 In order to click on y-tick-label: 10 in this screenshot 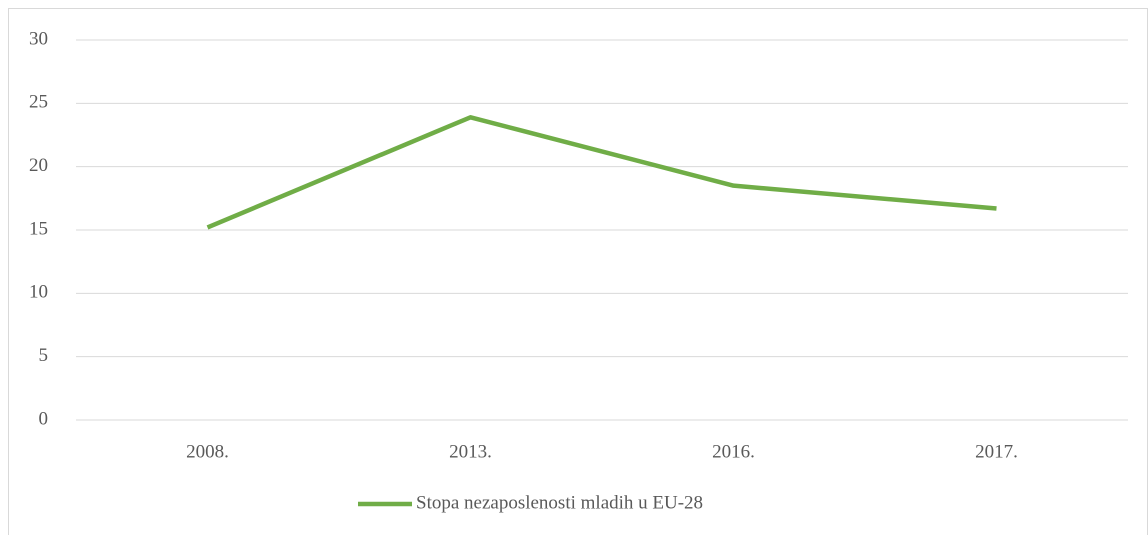, I will do `click(38, 292)`.